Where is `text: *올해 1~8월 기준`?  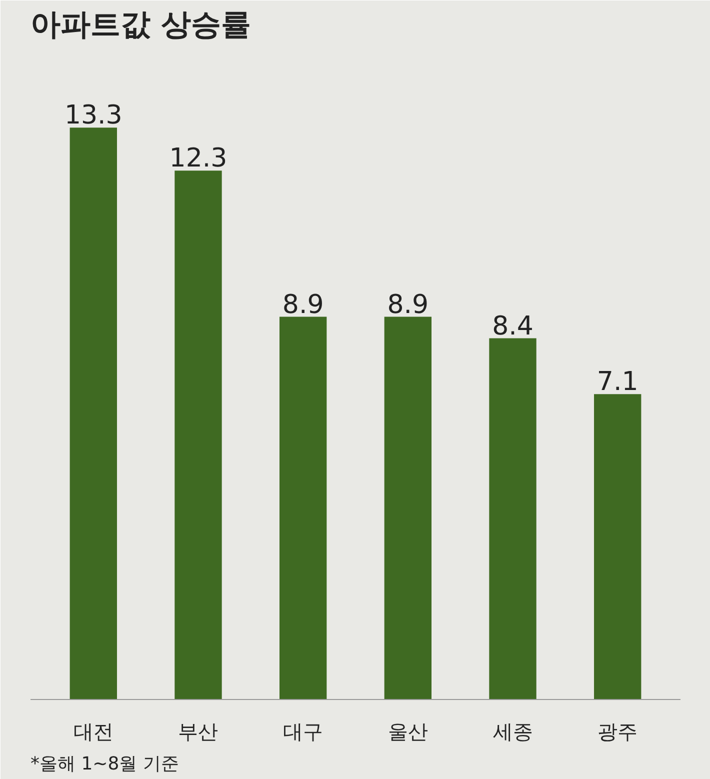 text: *올해 1~8월 기준 is located at coordinates (104, 764).